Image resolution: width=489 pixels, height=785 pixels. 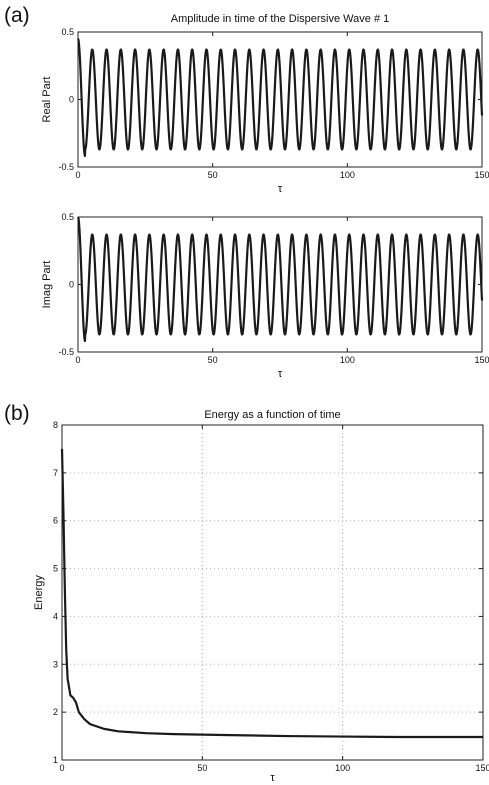 I want to click on y-tick-label: 1, so click(x=55, y=760).